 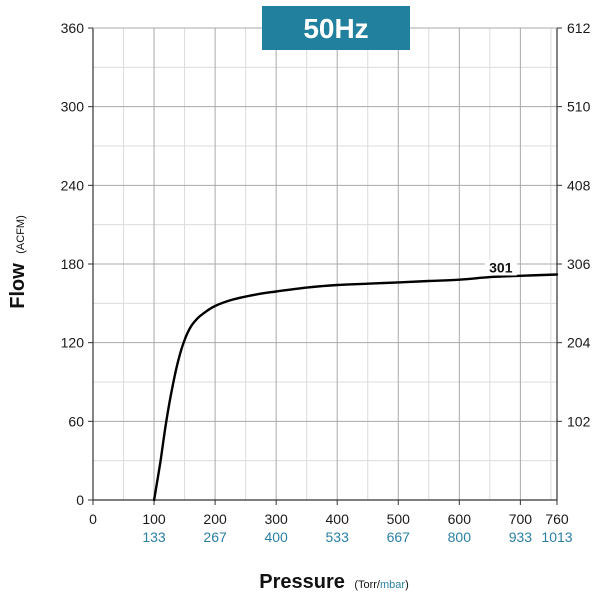 What do you see at coordinates (215, 537) in the screenshot?
I see `x-tick-label-mbar: 267` at bounding box center [215, 537].